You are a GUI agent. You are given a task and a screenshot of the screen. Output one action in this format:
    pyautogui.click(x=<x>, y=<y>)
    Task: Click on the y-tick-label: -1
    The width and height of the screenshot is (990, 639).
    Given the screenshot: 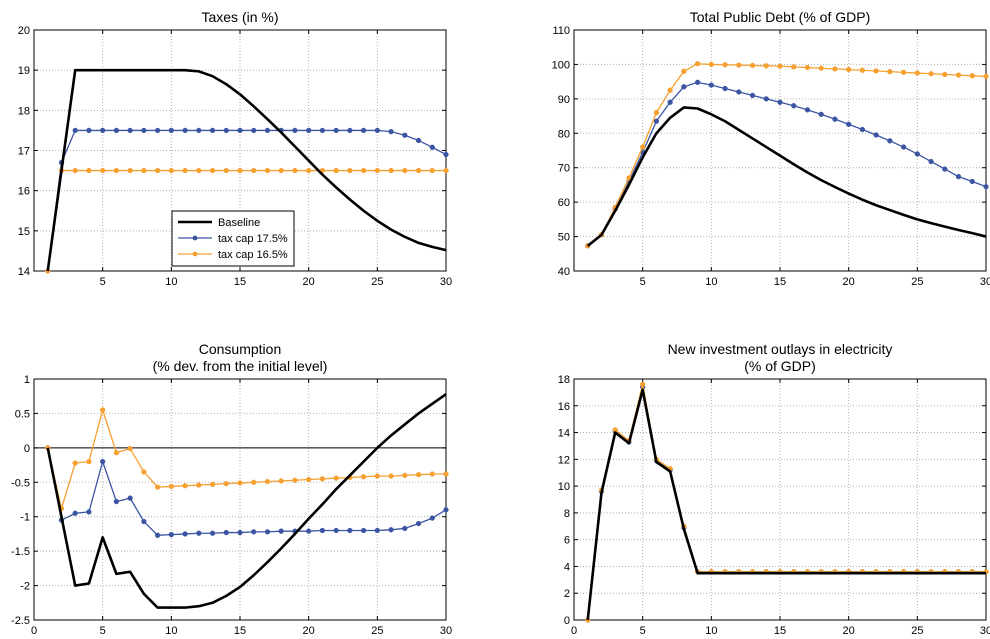 What is the action you would take?
    pyautogui.click(x=25, y=518)
    